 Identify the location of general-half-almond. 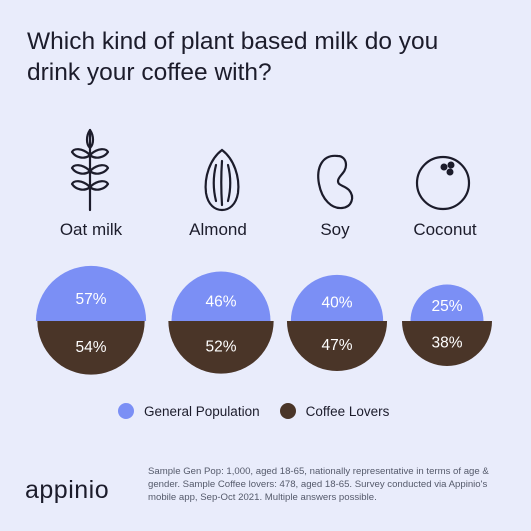
(221, 296).